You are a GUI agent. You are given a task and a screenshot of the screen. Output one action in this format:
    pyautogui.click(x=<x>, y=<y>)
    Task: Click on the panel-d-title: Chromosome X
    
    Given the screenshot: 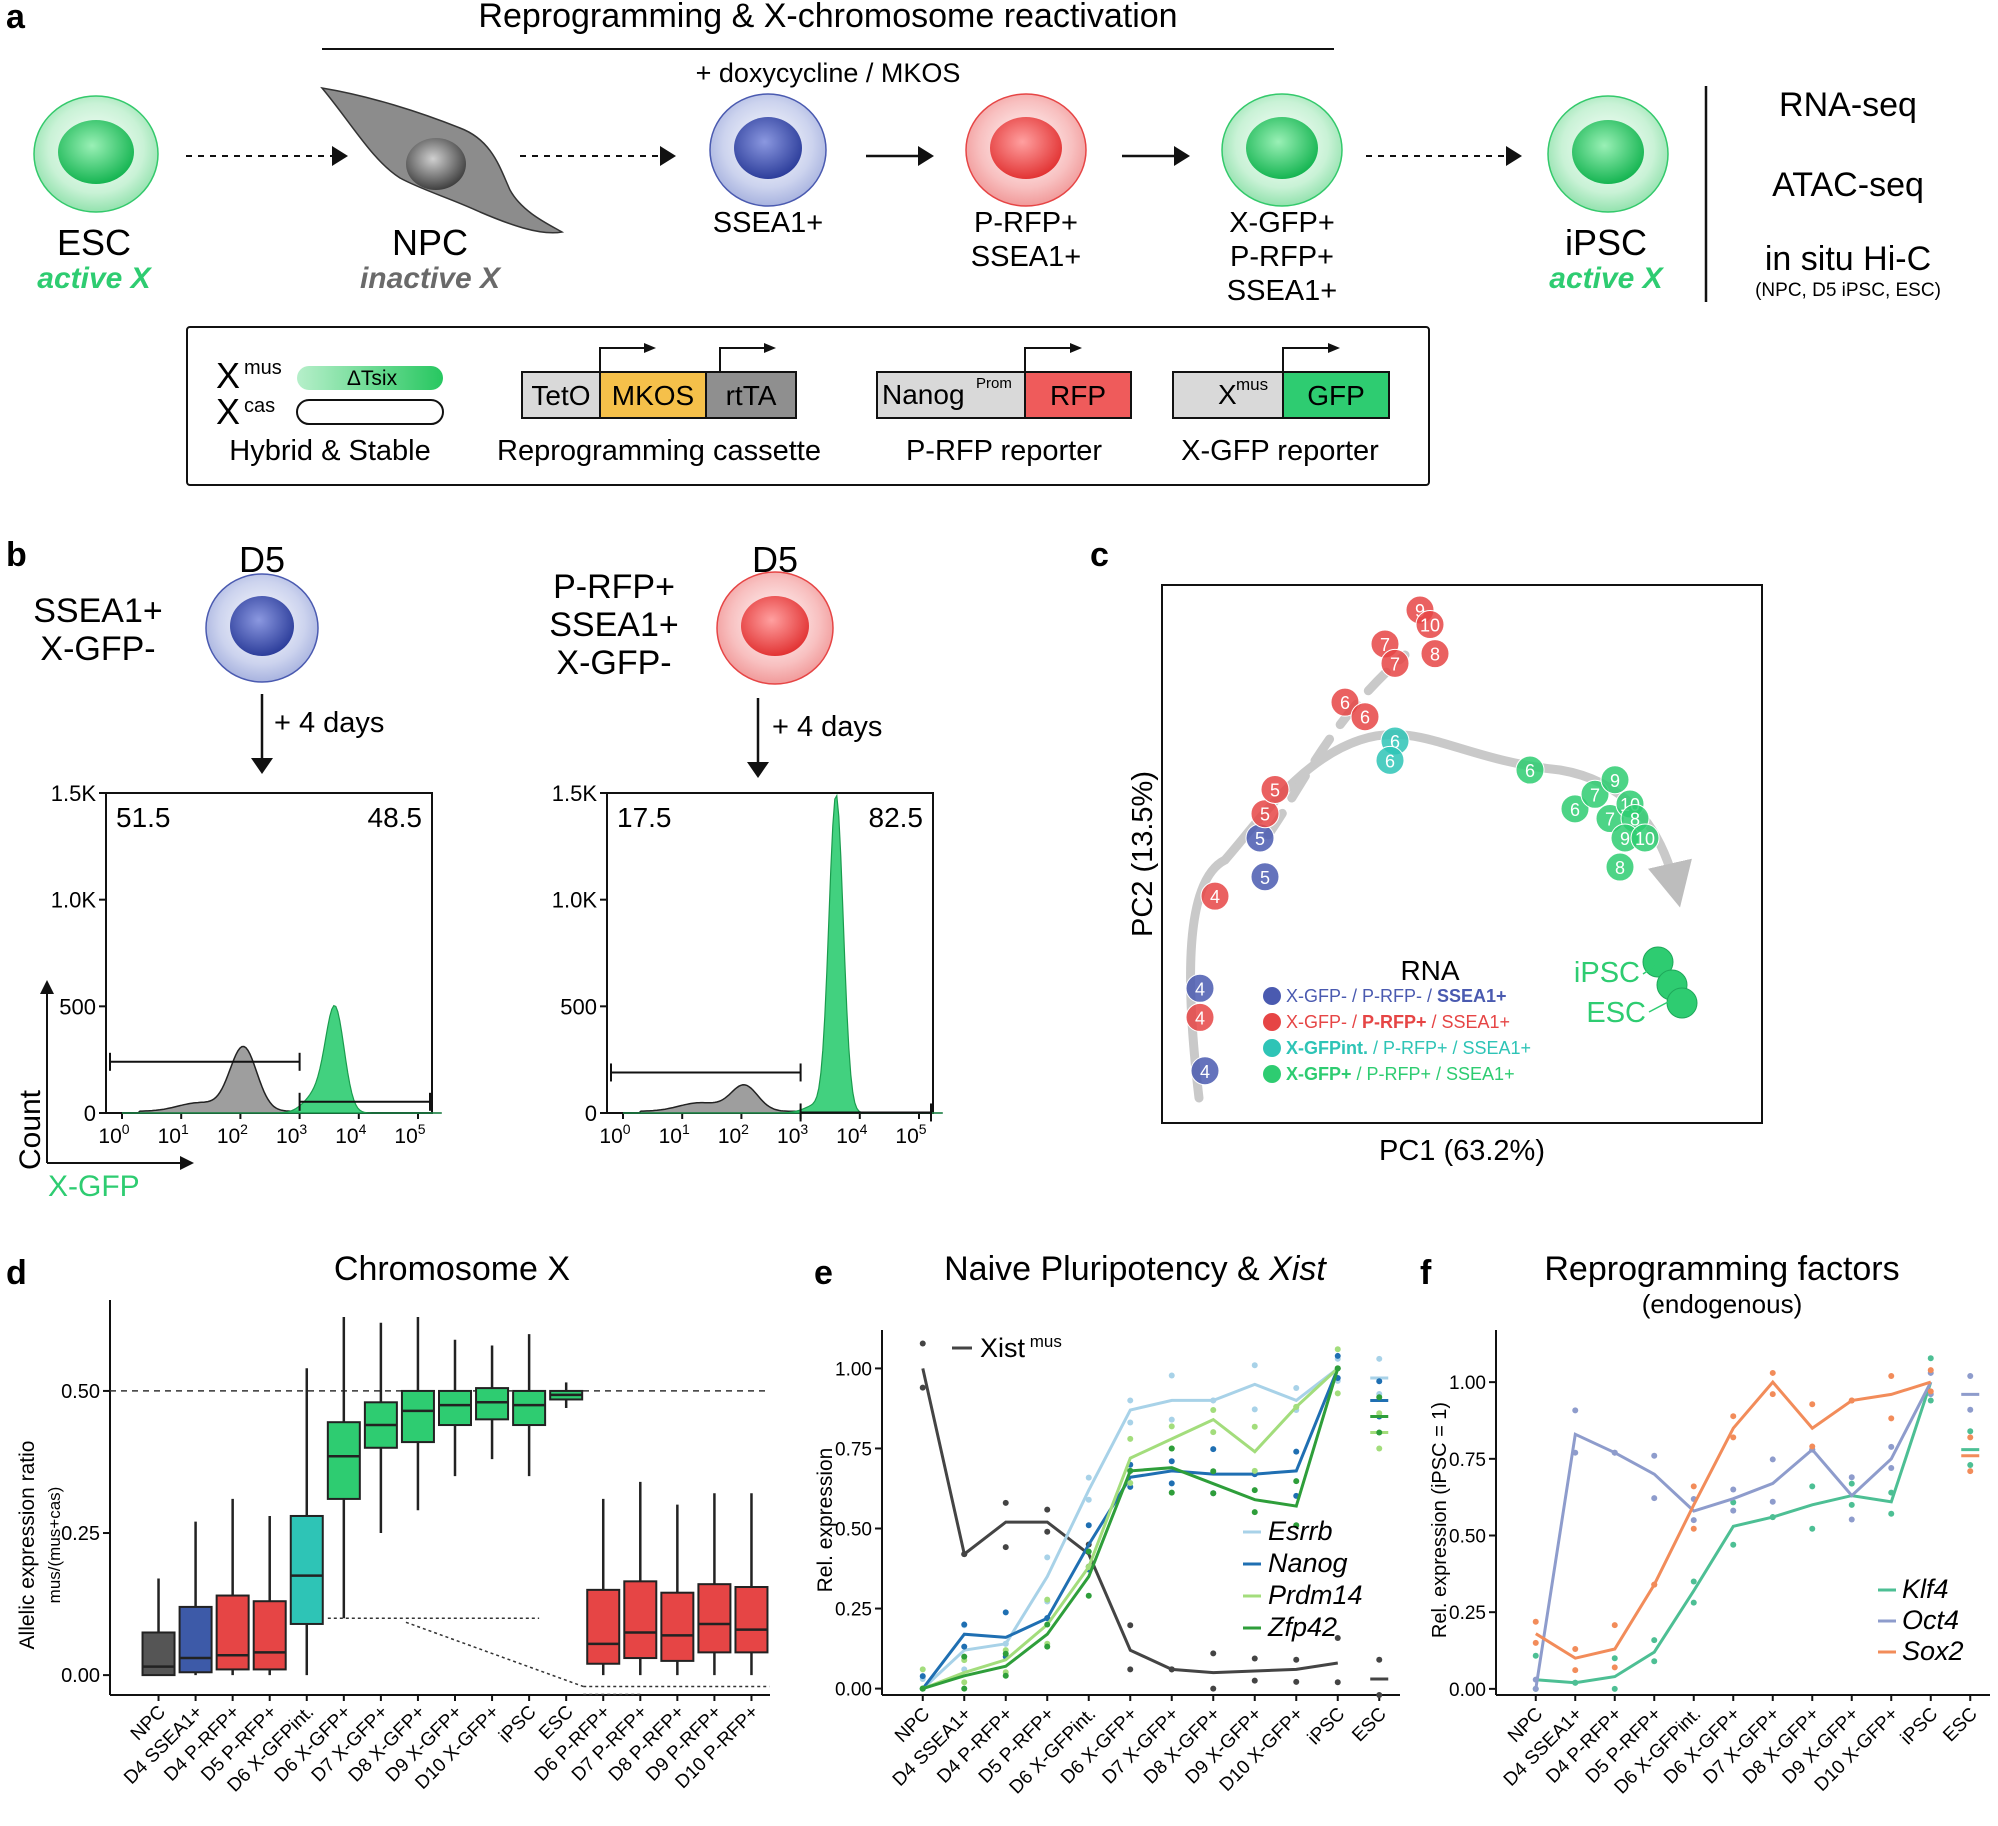 What is the action you would take?
    pyautogui.click(x=452, y=1269)
    